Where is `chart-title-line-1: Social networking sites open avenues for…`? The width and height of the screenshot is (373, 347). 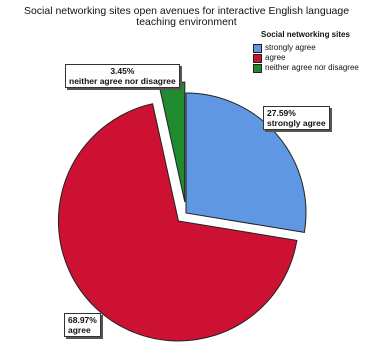
chart-title-line-1: Social networking sites open avenues for… is located at coordinates (186, 11).